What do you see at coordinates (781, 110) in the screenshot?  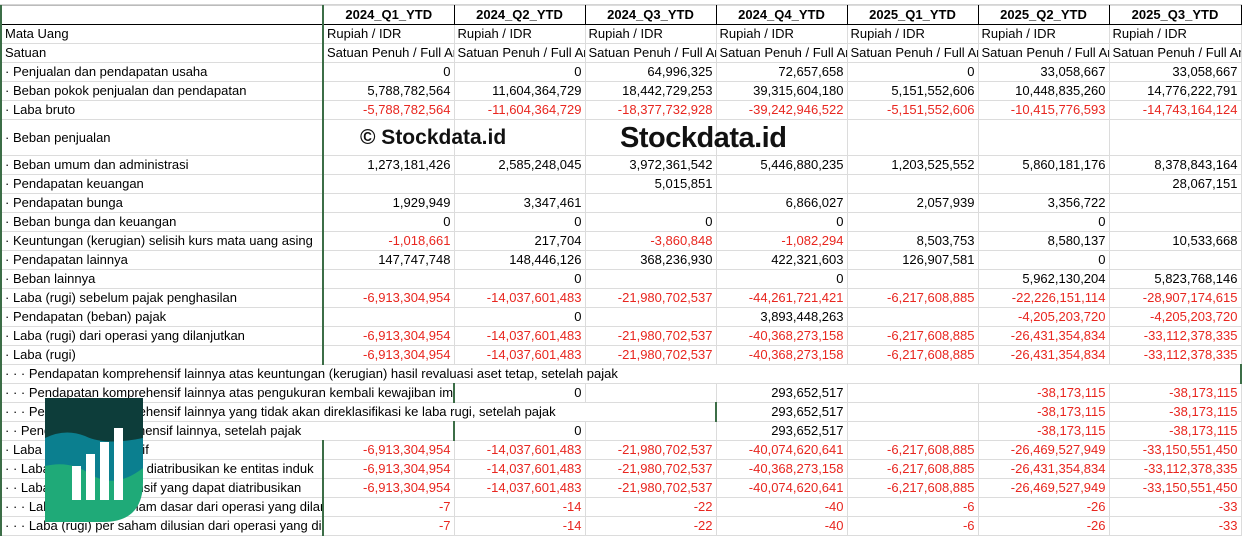 I see `value-cell: -39,242,946,522` at bounding box center [781, 110].